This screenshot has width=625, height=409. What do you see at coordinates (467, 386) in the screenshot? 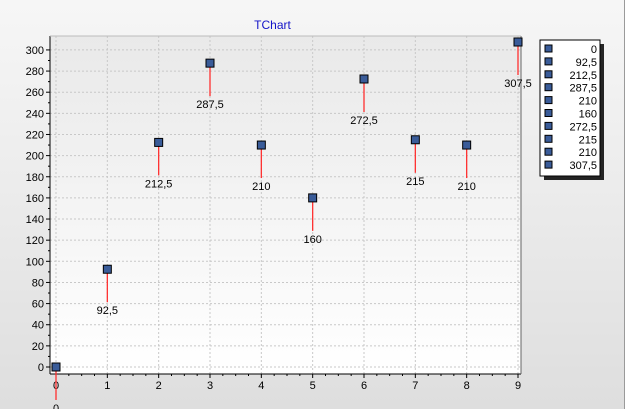
I see `x-tick-label: 8` at bounding box center [467, 386].